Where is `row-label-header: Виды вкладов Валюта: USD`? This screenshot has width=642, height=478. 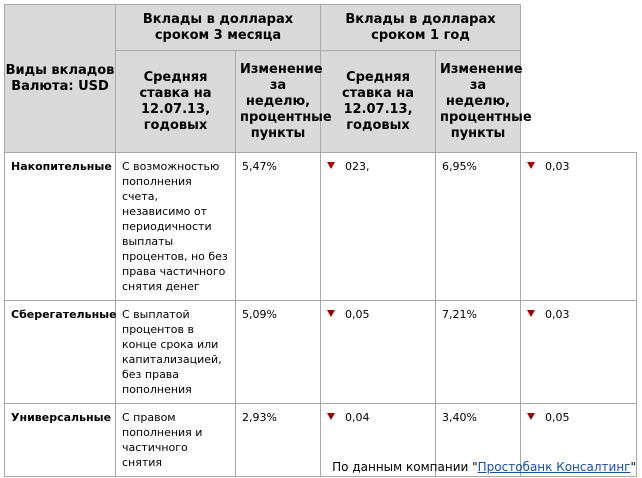 row-label-header: Виды вкладов Валюта: USD is located at coordinates (60, 78).